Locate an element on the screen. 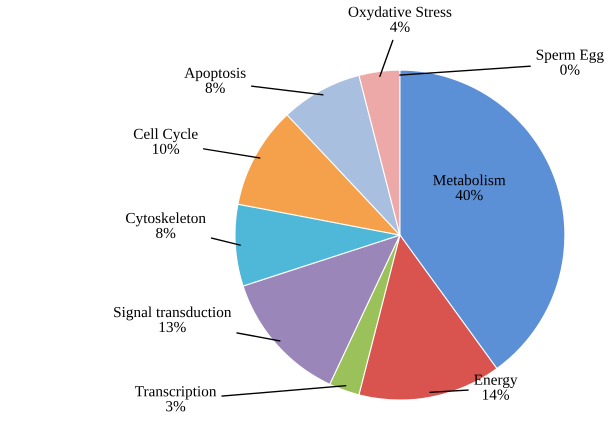 The height and width of the screenshot is (421, 611). slice-label: Cytoskeleton is located at coordinates (166, 219).